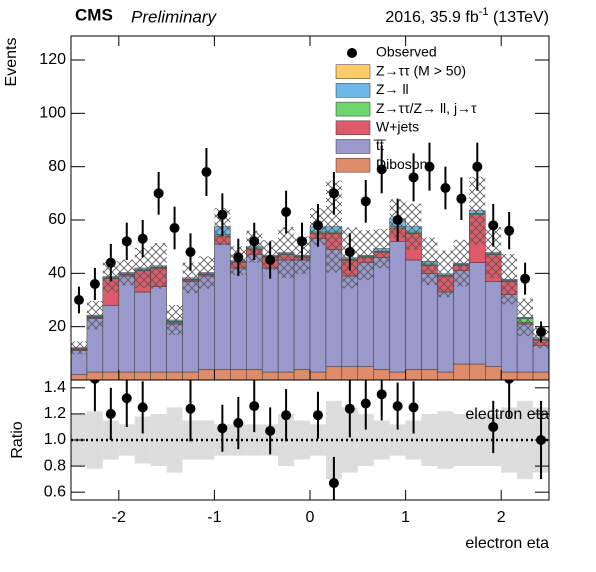  Describe the element at coordinates (432, 17) in the screenshot. I see `lumi: 2016, 35.9 fb` at that location.